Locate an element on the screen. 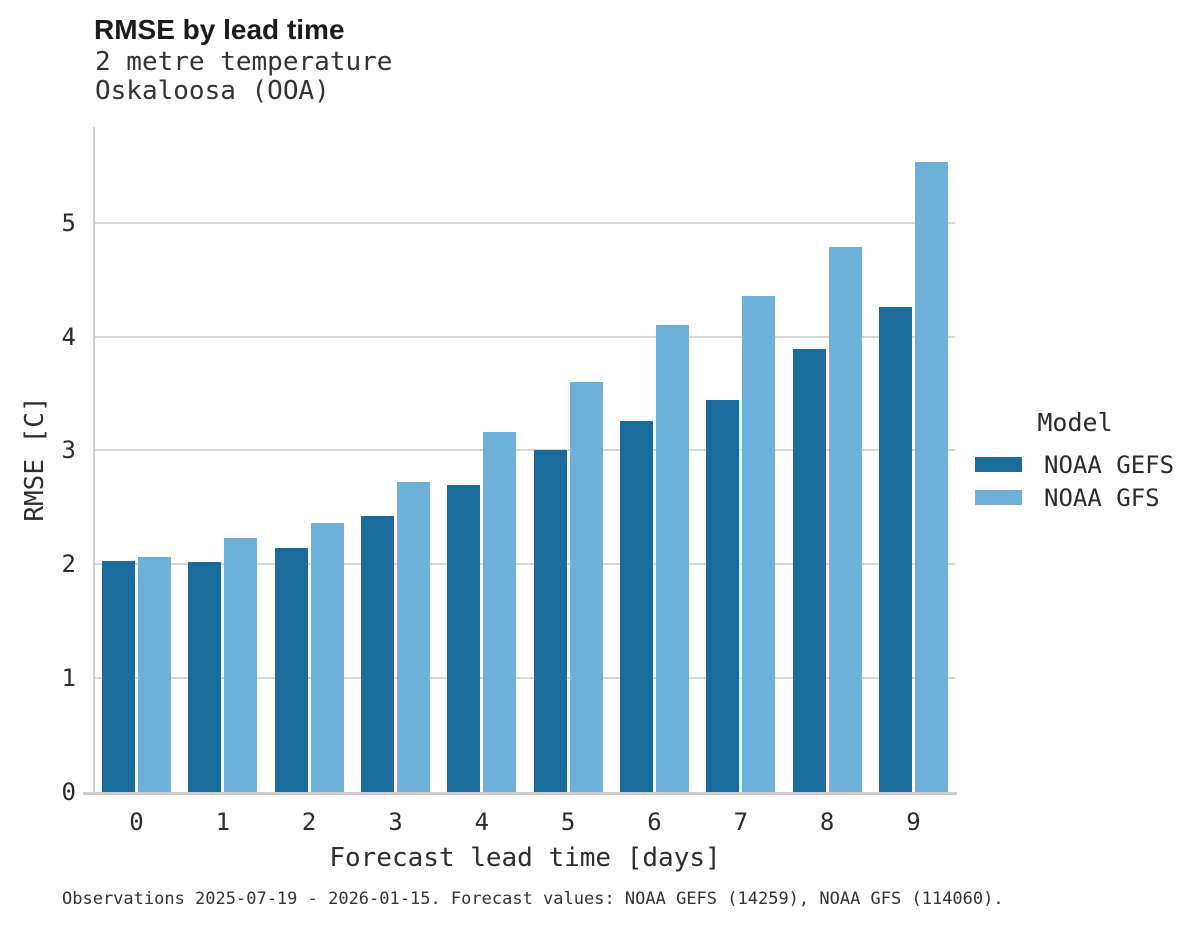 This screenshot has width=1195, height=928. x-axis-spine is located at coordinates (520, 793).